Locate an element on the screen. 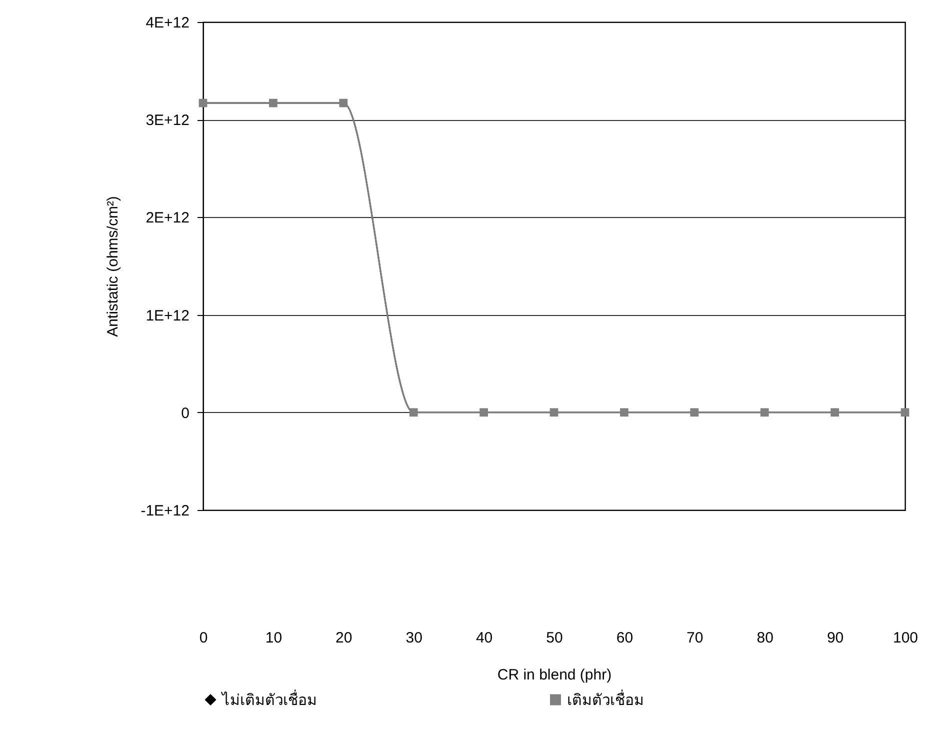 The image size is (936, 742). x-tick-label: 40 is located at coordinates (484, 638).